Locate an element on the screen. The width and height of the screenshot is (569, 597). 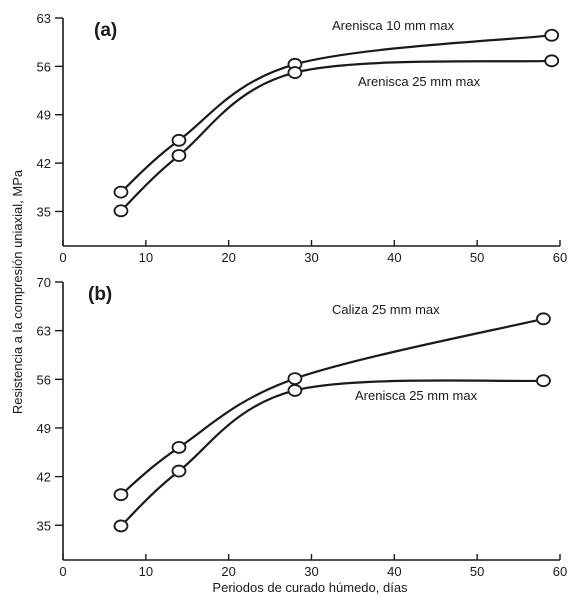
series-label: Arenisca 10 mm max is located at coordinates (393, 25).